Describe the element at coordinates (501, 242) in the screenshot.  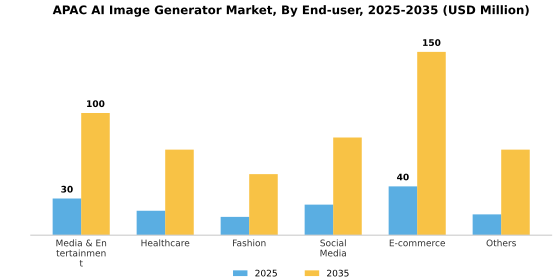
I see `x-tick-label: Others` at that location.